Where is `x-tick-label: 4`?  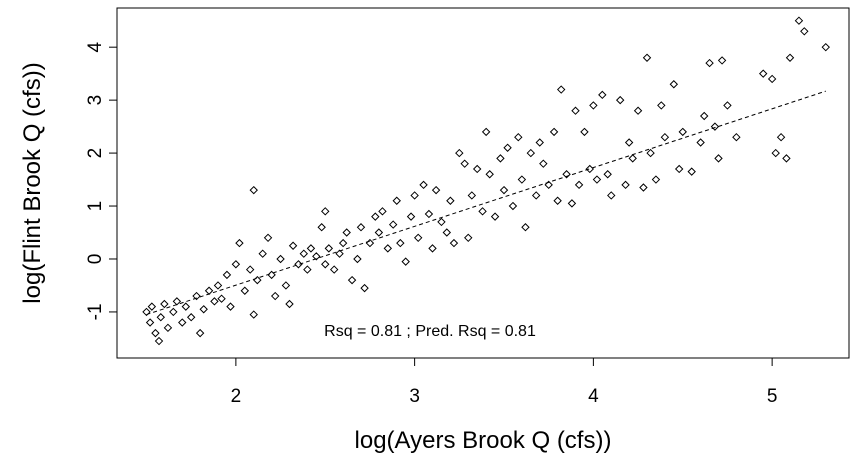 x-tick-label: 4 is located at coordinates (593, 396).